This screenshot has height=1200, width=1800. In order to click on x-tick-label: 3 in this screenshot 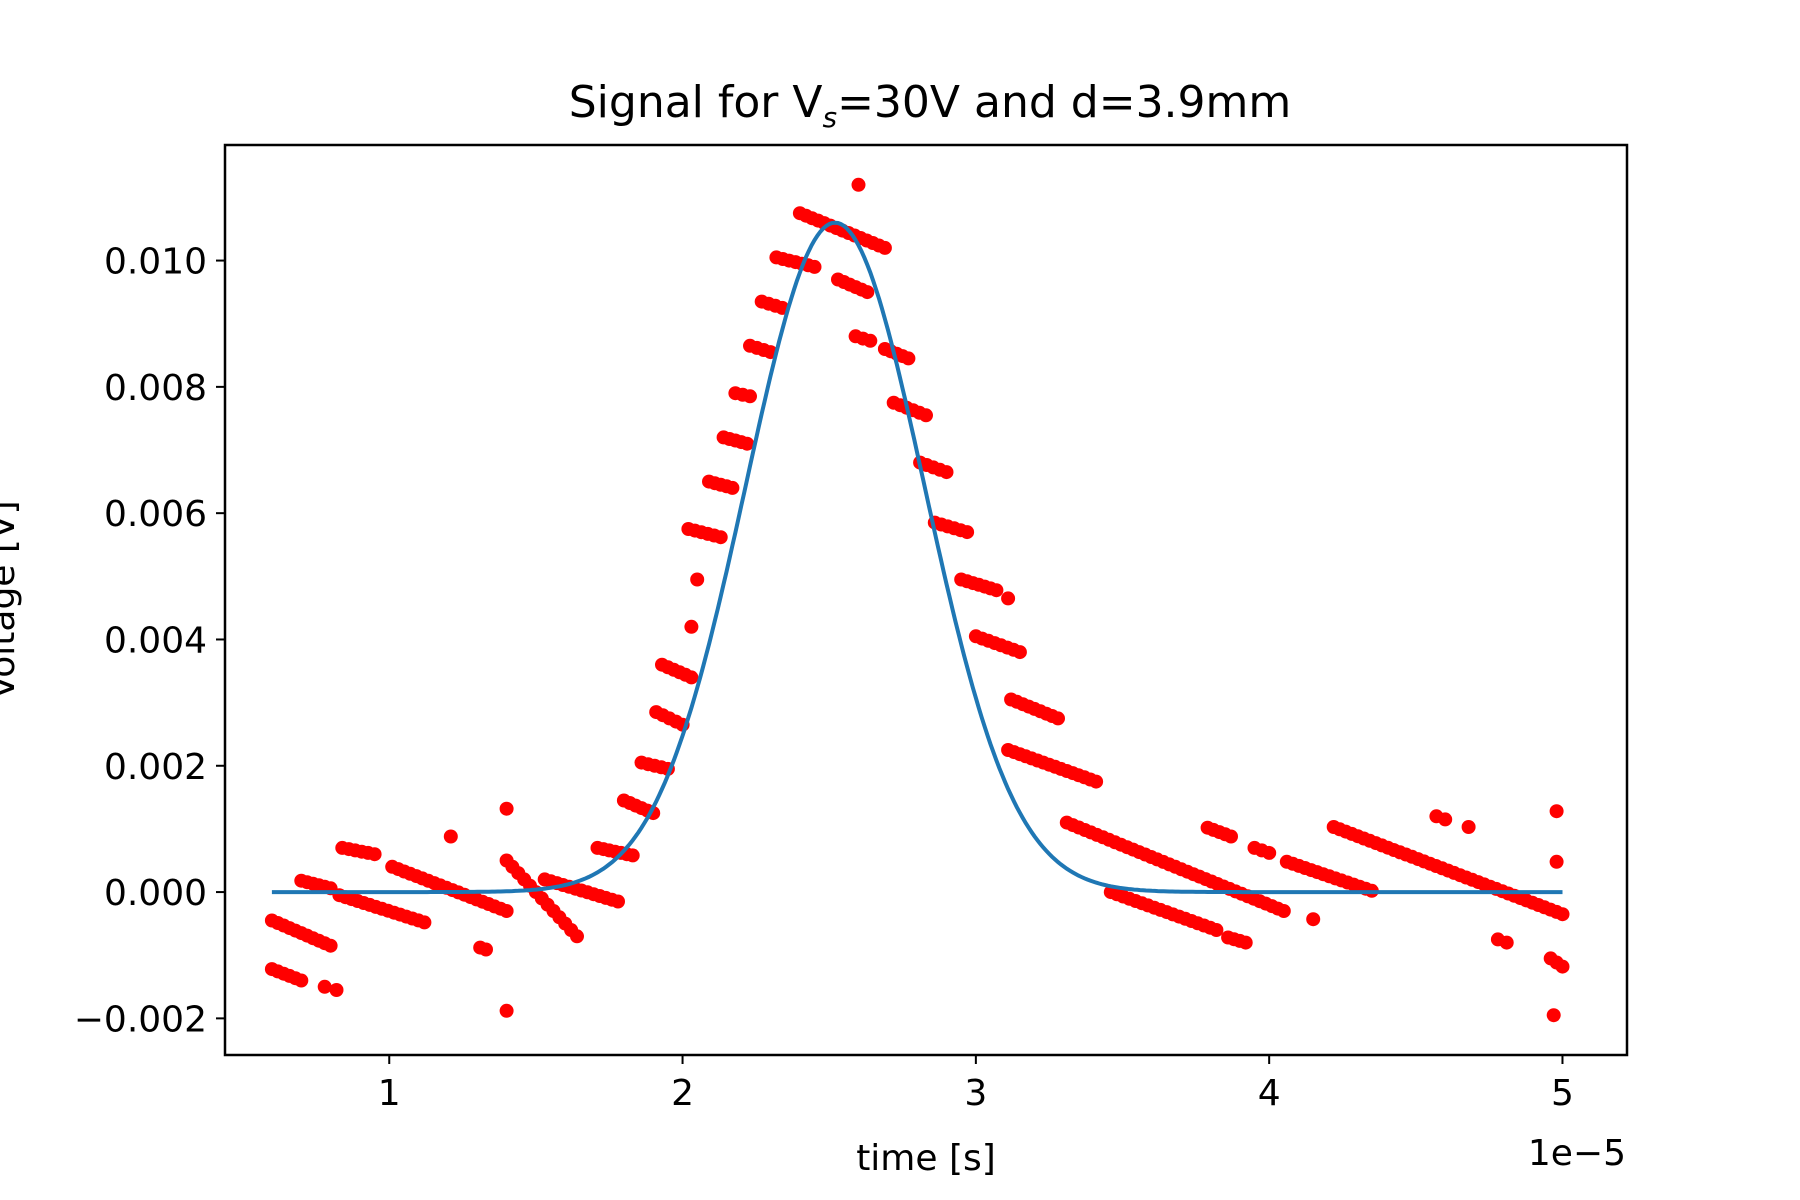, I will do `click(975, 1093)`.